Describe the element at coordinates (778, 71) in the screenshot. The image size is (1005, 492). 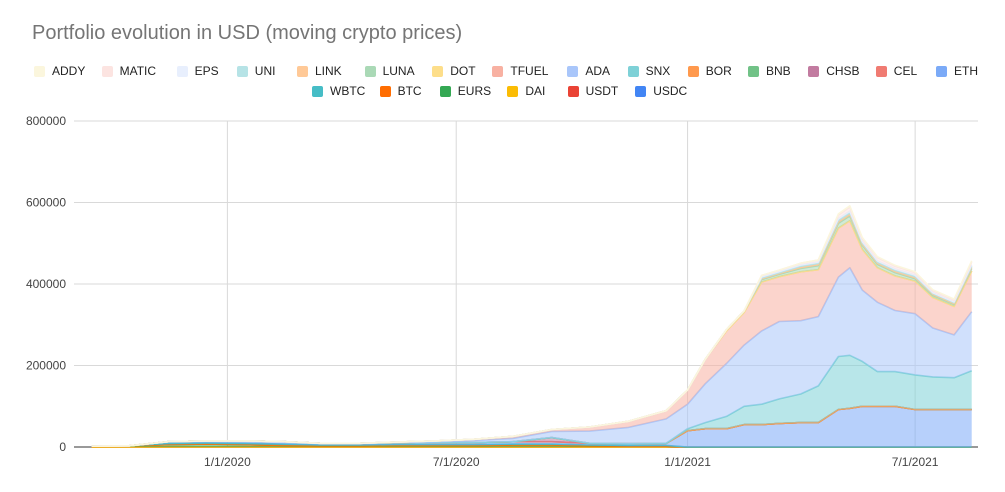
I see `legend-label: BNB` at that location.